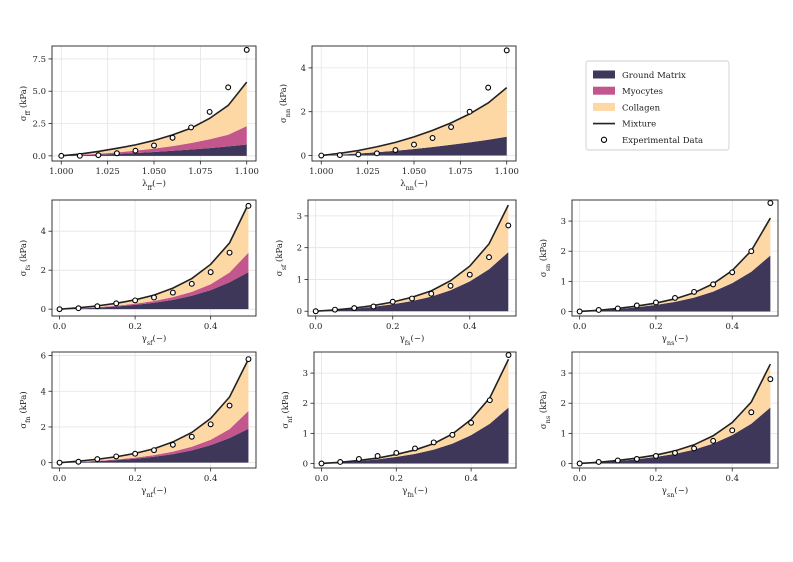  I want to click on panel-fs: 0.0 0.2 0.4 0 2 4 γsf(−) σfs (kPa), so click(137, 273).